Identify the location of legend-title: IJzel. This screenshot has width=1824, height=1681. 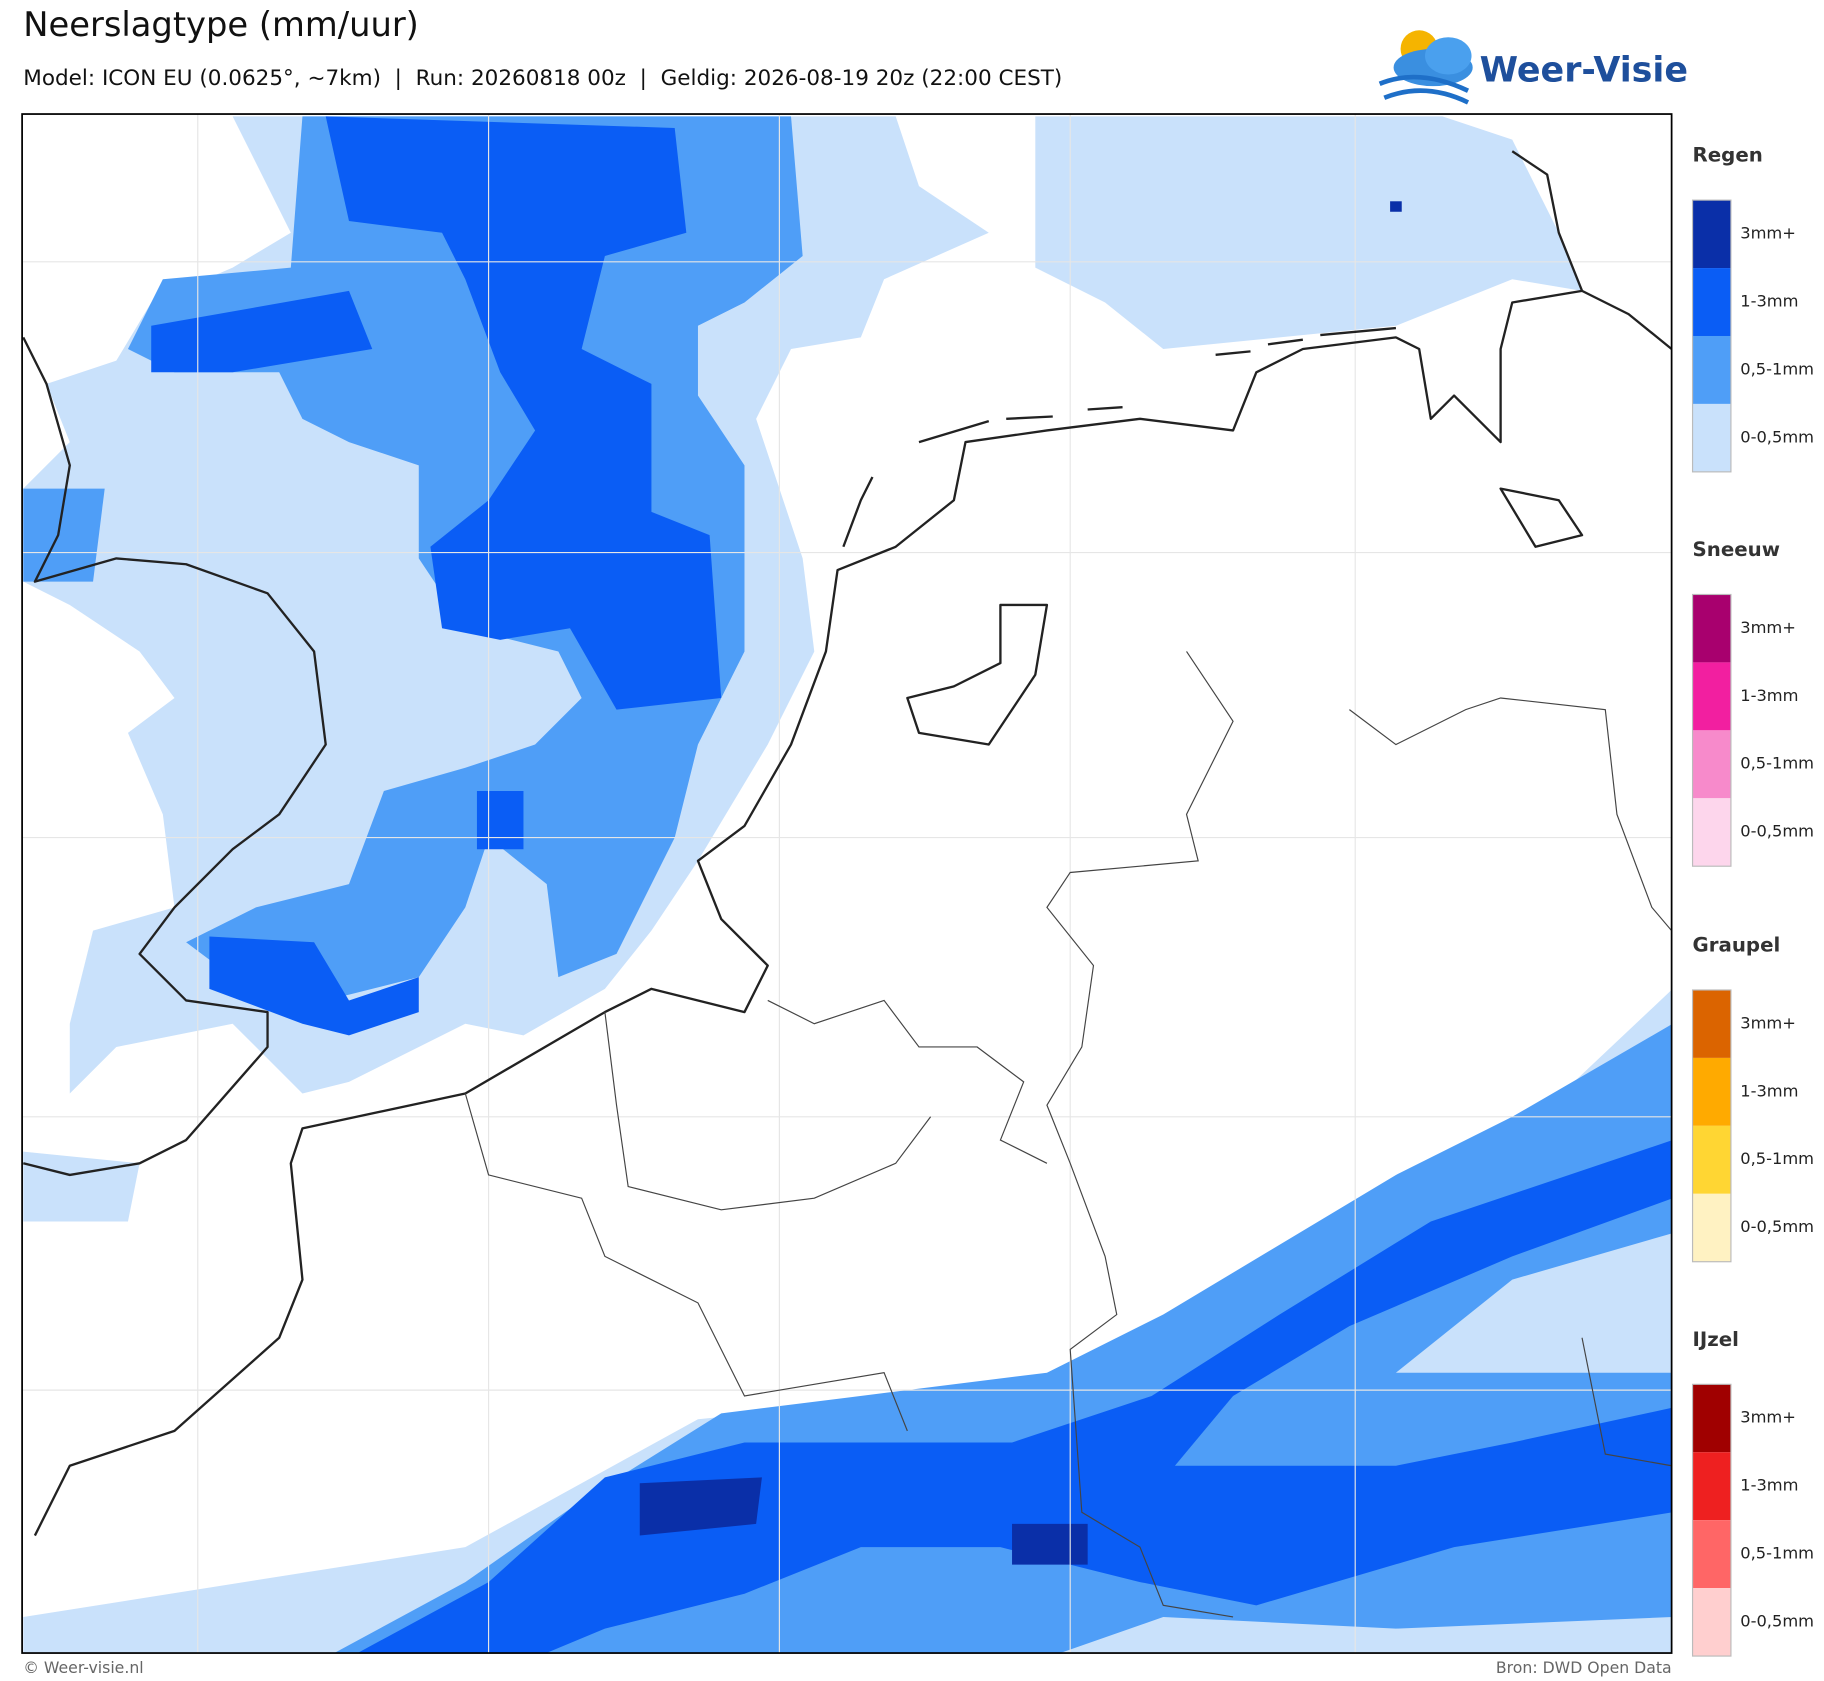
(1716, 1339).